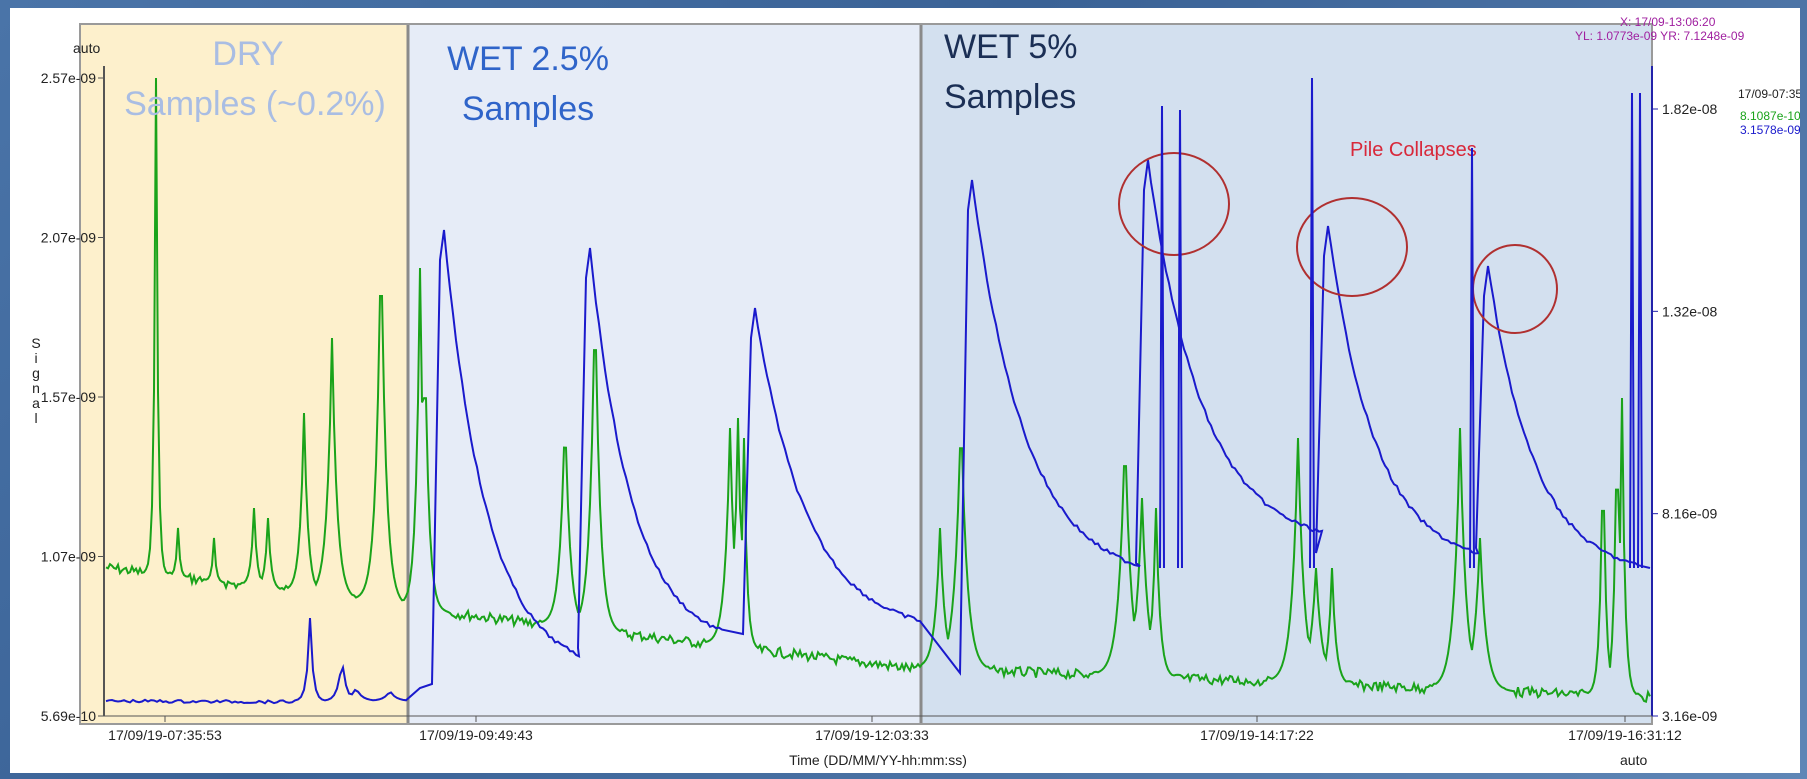  Describe the element at coordinates (68, 557) in the screenshot. I see `left-tick-label: 1.07e-09` at that location.